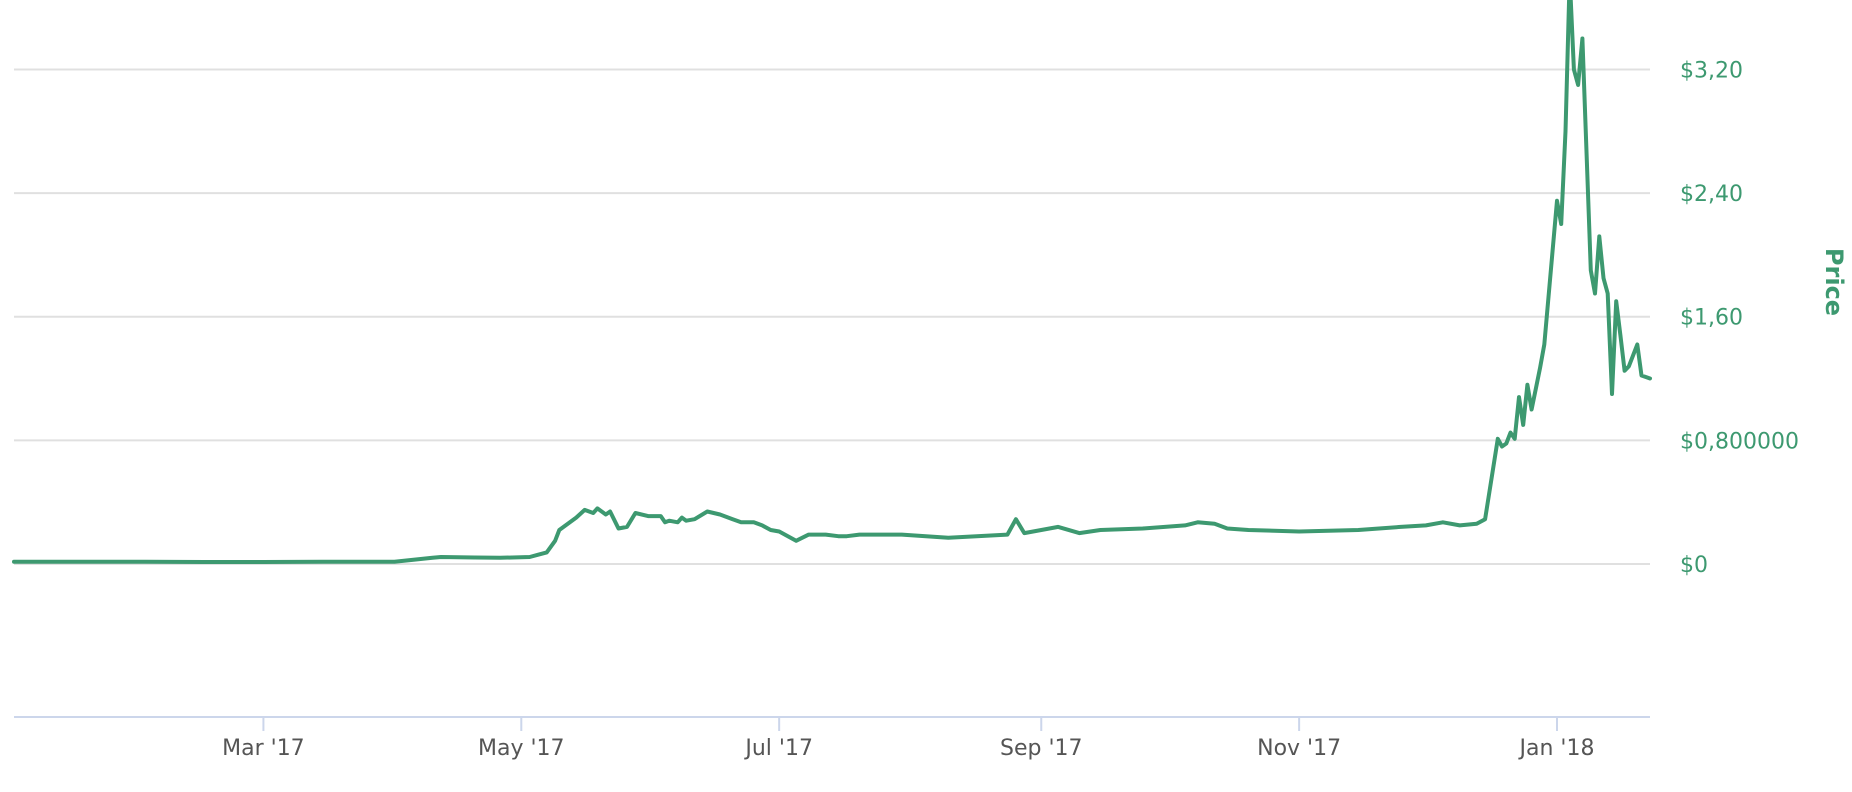 The height and width of the screenshot is (792, 1852). What do you see at coordinates (1694, 565) in the screenshot?
I see `y-tick-label: $0` at bounding box center [1694, 565].